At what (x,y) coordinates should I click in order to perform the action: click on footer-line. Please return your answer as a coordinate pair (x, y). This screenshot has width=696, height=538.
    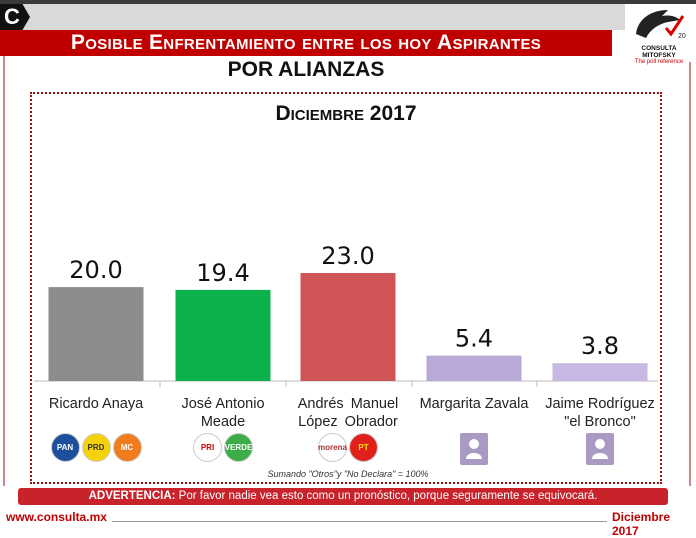
    Looking at the image, I should click on (359, 521).